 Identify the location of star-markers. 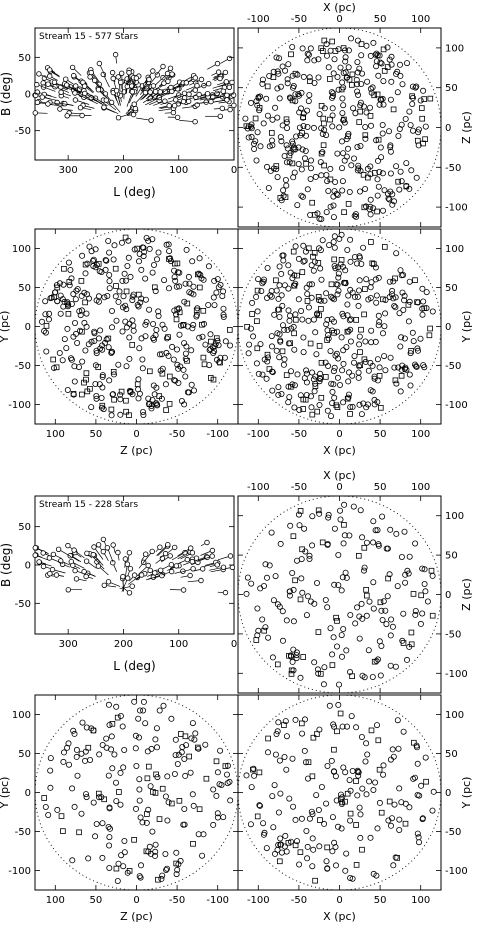
(136, 326).